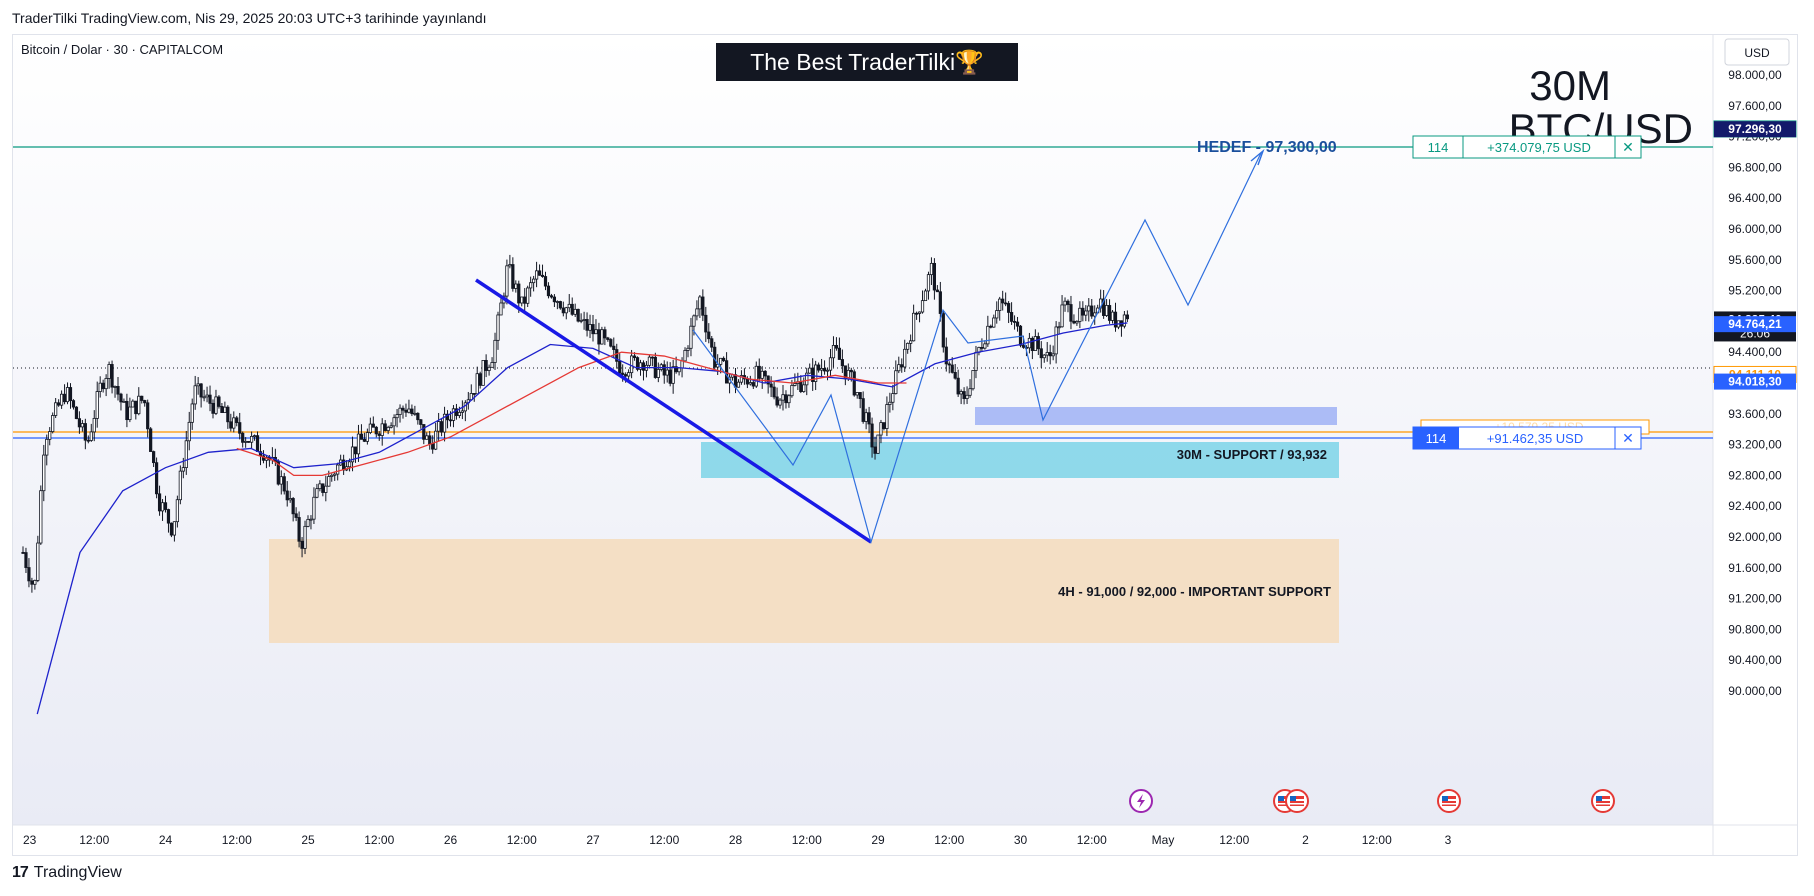 The image size is (1814, 896). Describe the element at coordinates (1755, 506) in the screenshot. I see `price-tick-label: 92.400,00` at that location.